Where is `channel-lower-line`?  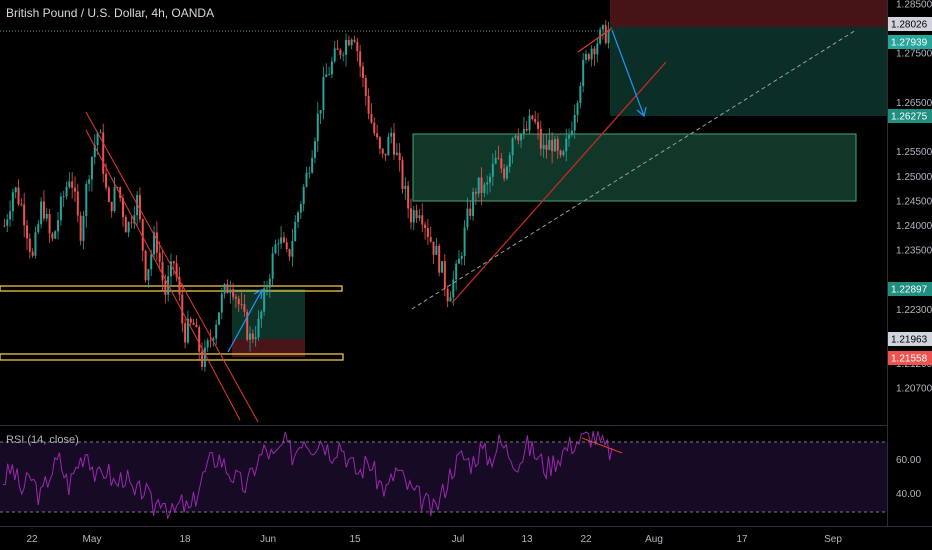 channel-lower-line is located at coordinates (163, 275).